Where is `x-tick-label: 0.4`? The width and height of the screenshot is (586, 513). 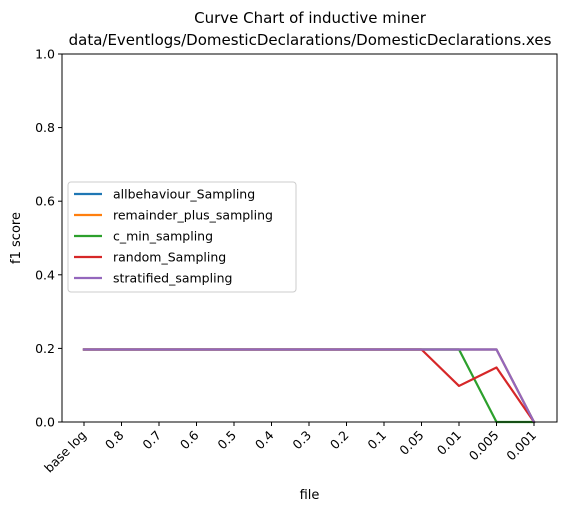
x-tick-label: 0.4 is located at coordinates (264, 439).